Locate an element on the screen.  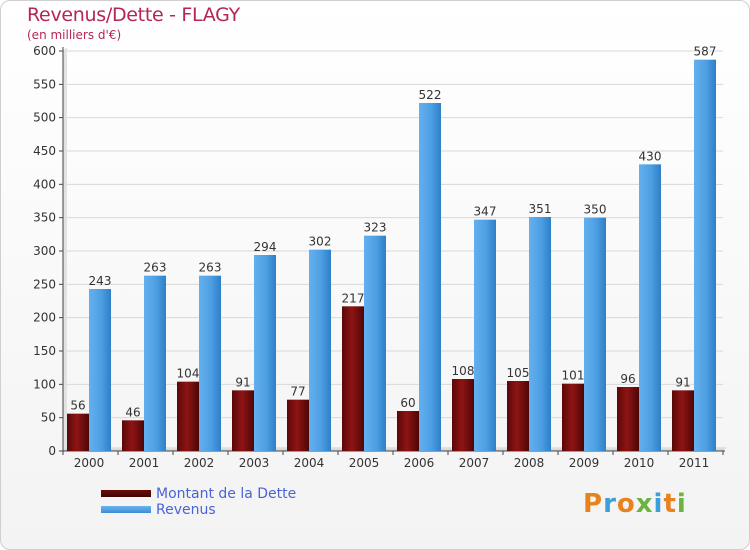
y-tick-label: 500 is located at coordinates (44, 118).